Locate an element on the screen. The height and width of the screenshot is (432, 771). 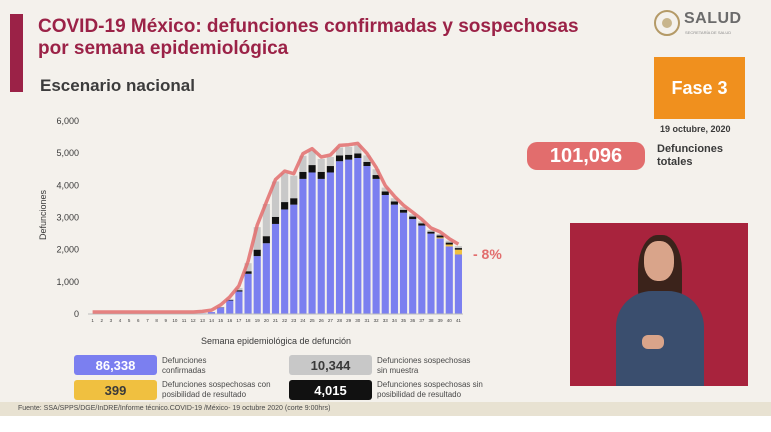
legend-no-sample-value: 10,344 is located at coordinates (330, 365).